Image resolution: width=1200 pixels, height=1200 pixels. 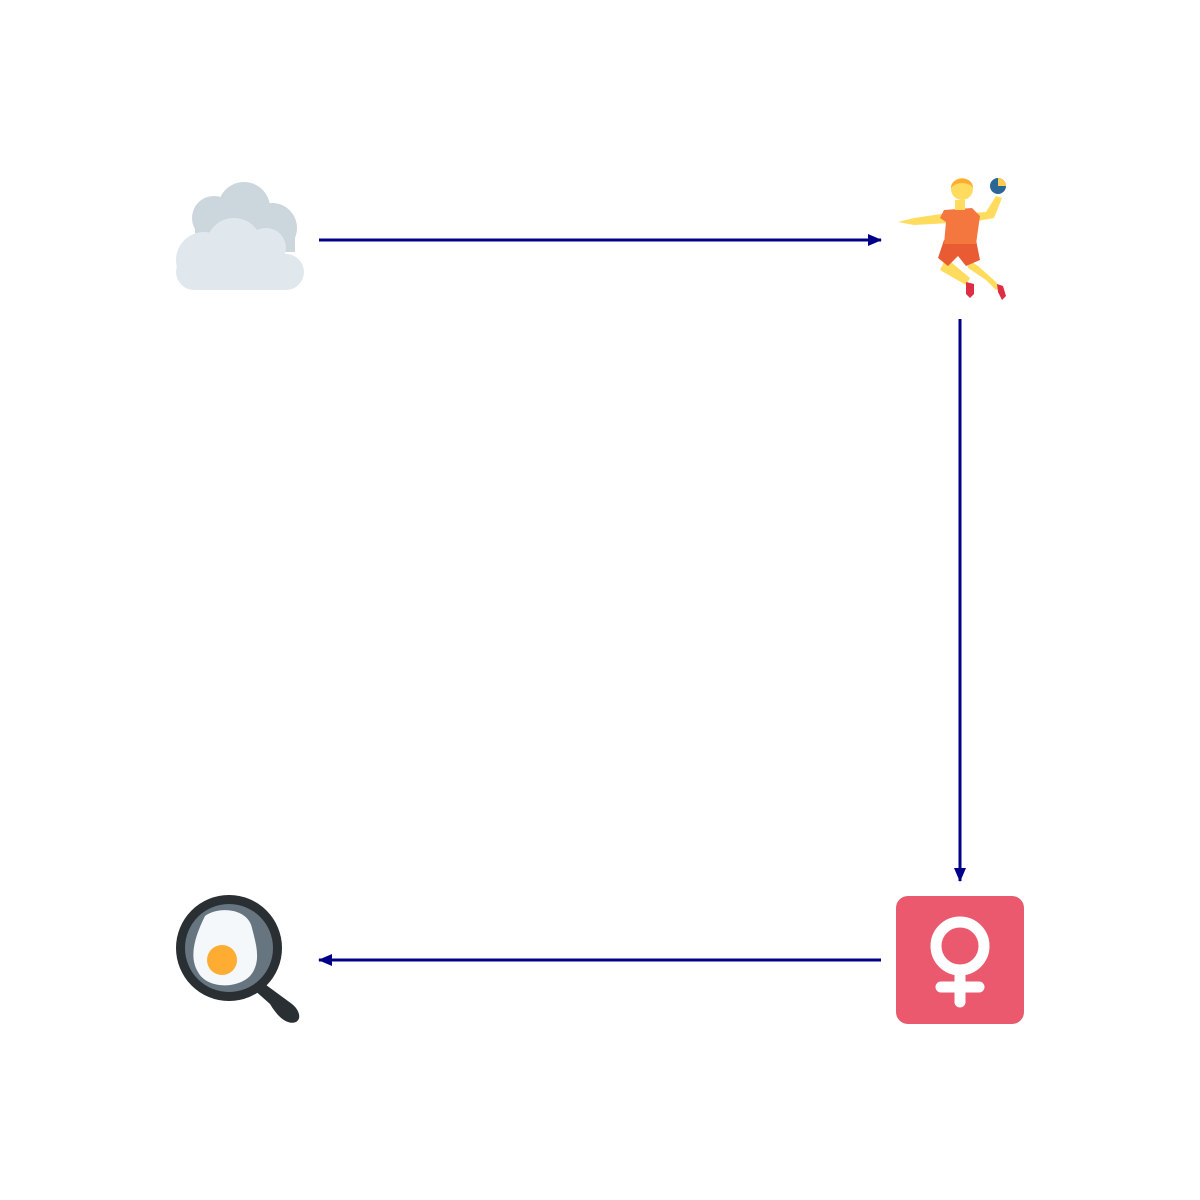 I want to click on person-playing-handball-icon, so click(x=952, y=239).